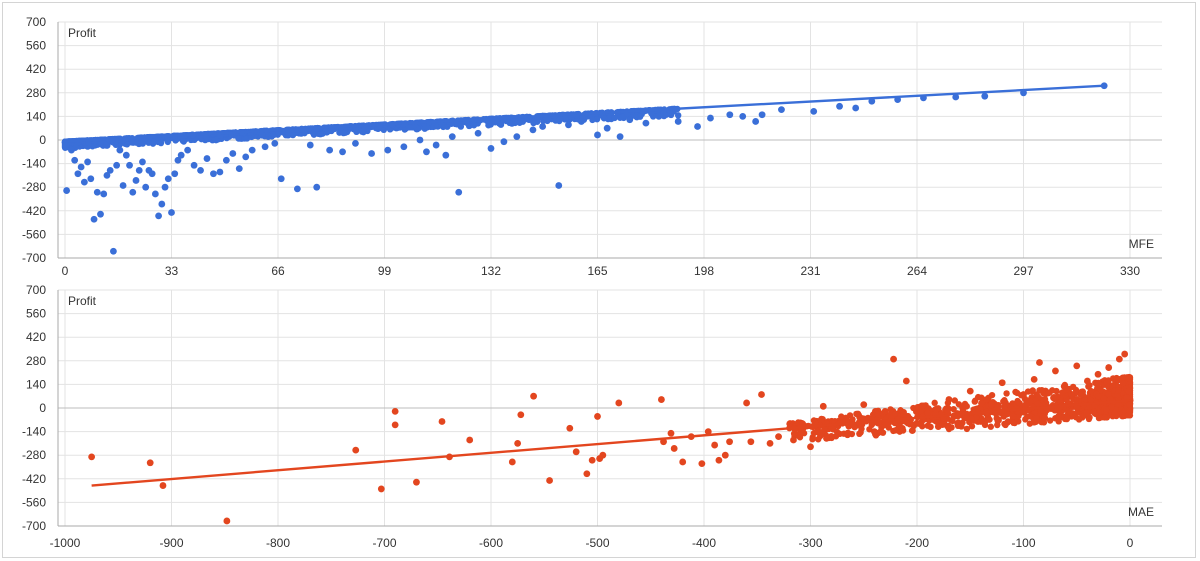 The height and width of the screenshot is (561, 1200). What do you see at coordinates (34, 526) in the screenshot?
I see `y-tick-label: -700` at bounding box center [34, 526].